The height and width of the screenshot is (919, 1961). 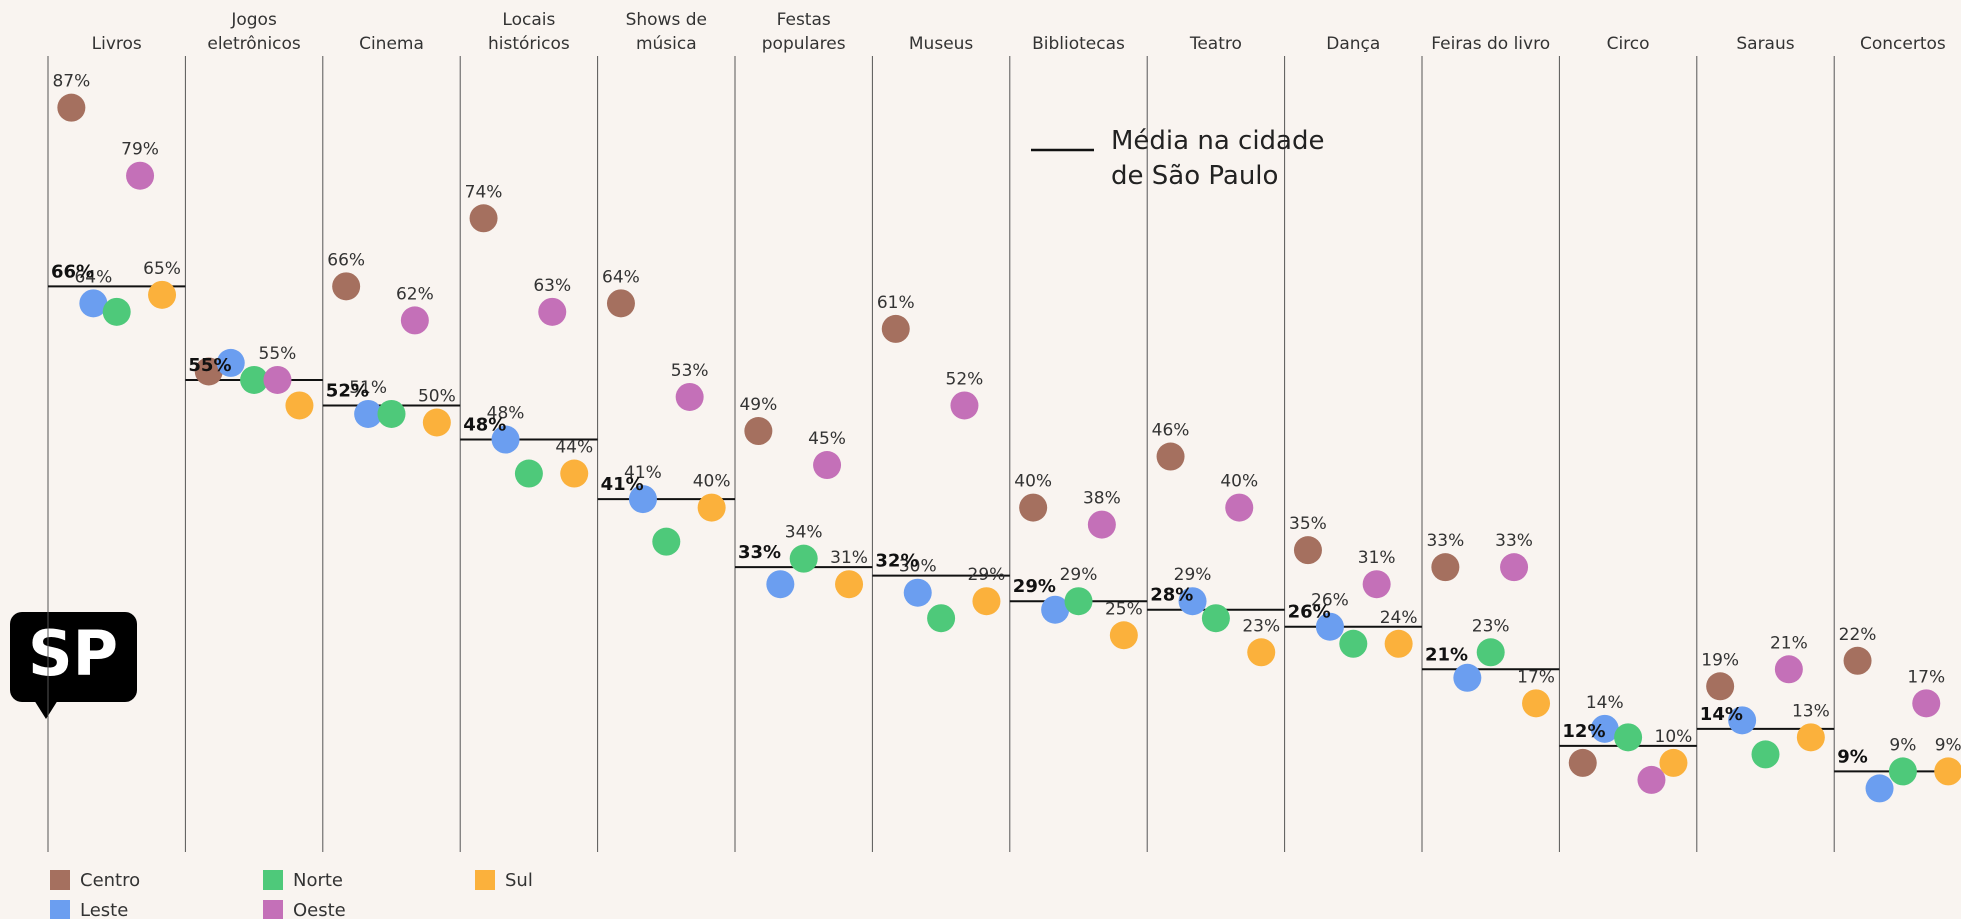 What do you see at coordinates (1852, 756) in the screenshot?
I see `average-label: 9%` at bounding box center [1852, 756].